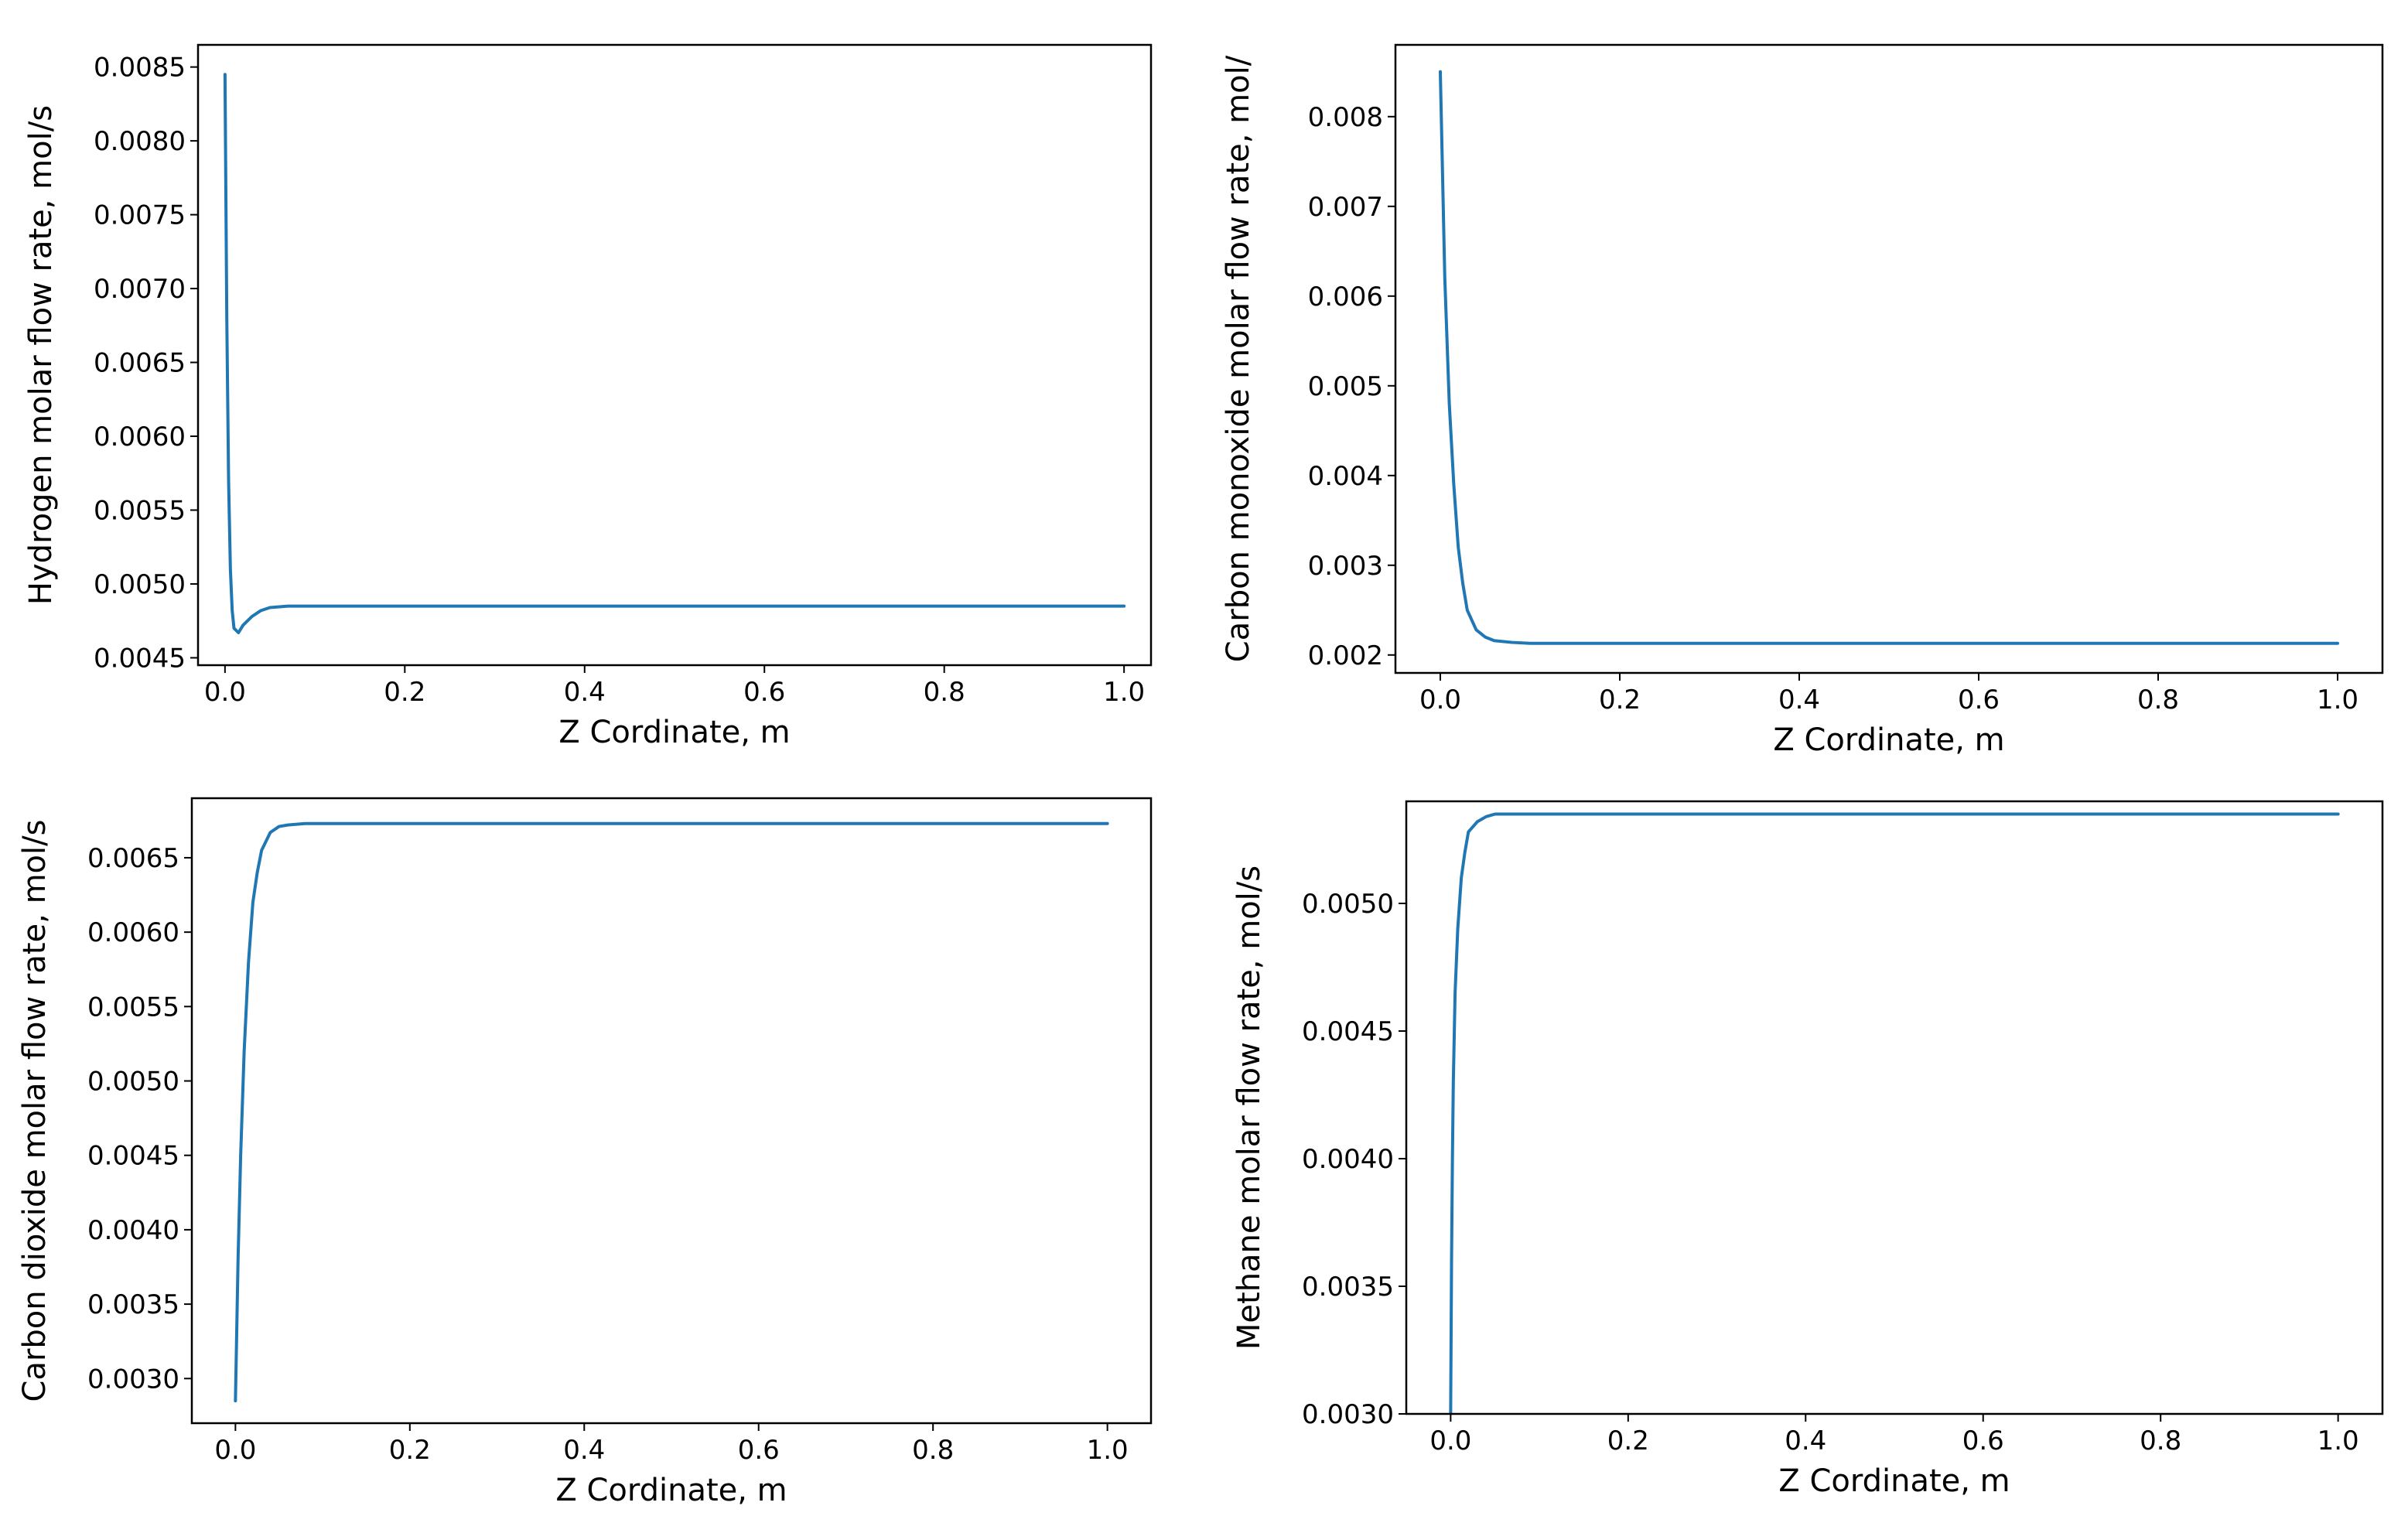  Describe the element at coordinates (1345, 117) in the screenshot. I see `y-tick-label: 0.008` at that location.